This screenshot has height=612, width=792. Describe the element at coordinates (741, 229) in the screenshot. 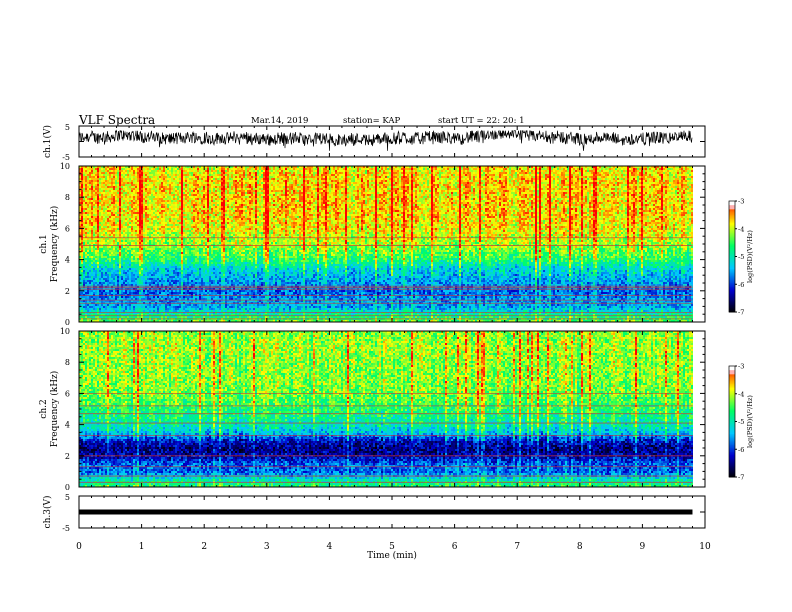

I see `cb1-tick-label: -4` at that location.